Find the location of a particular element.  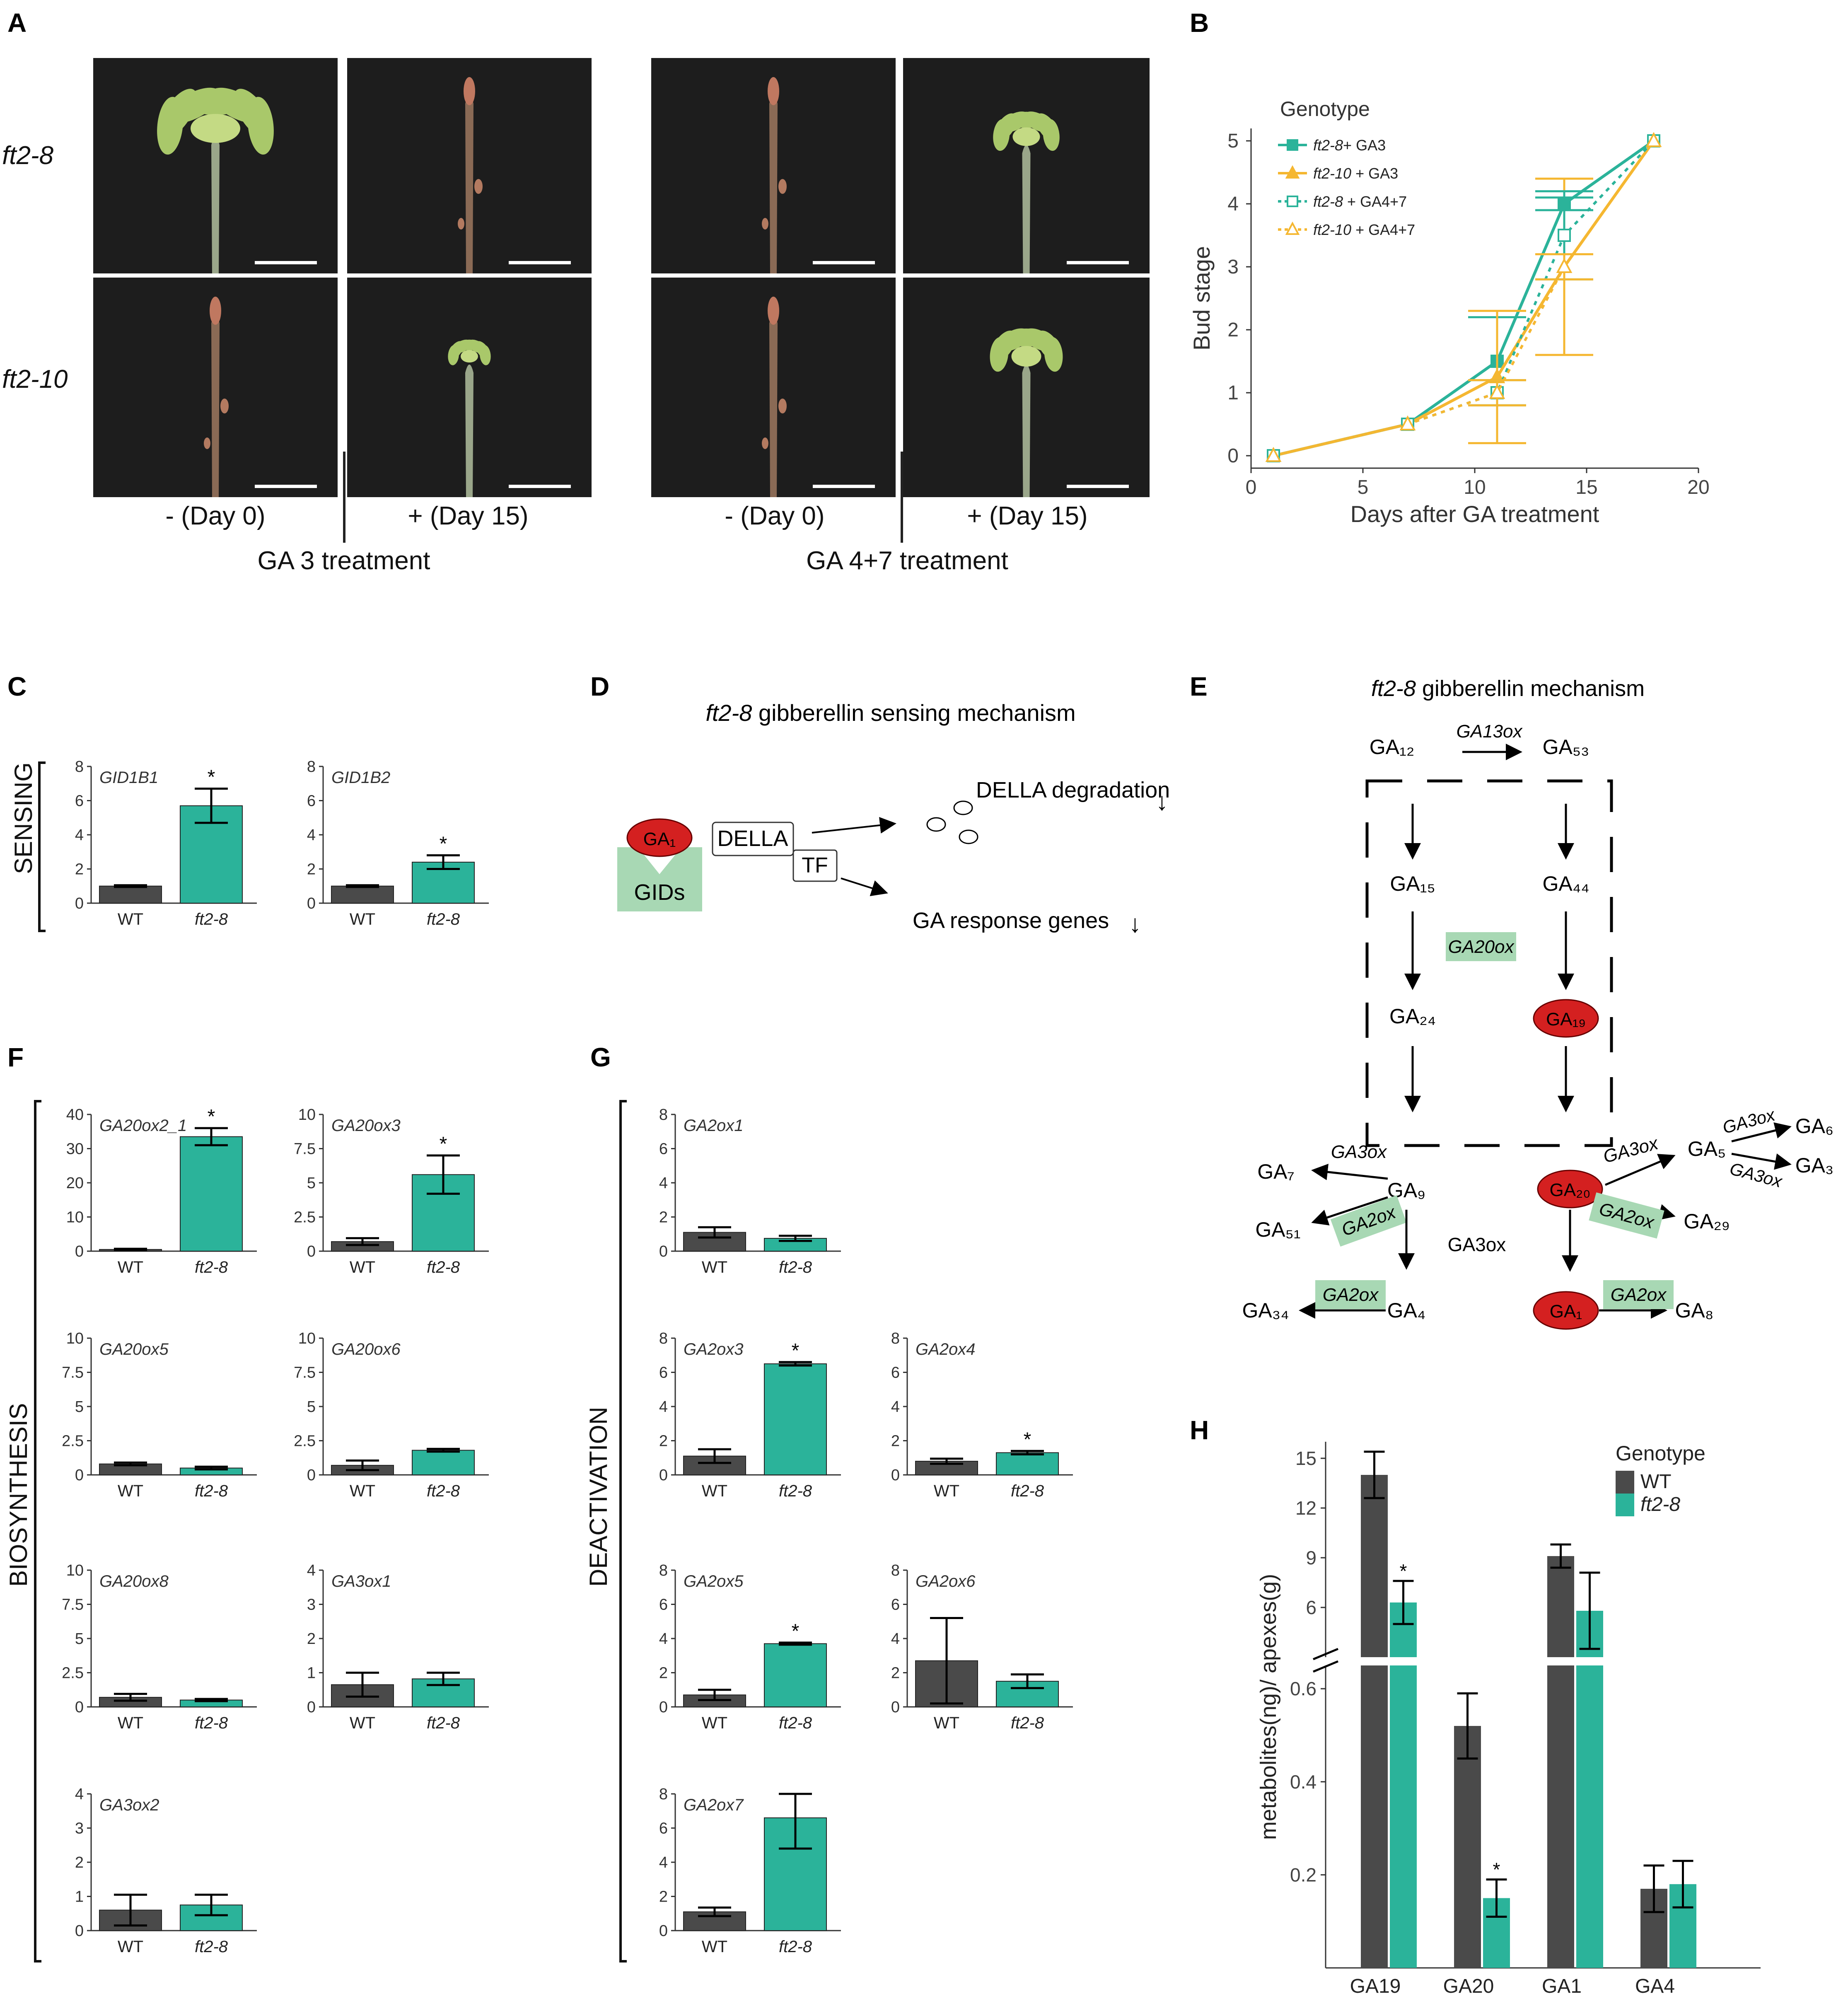

panel-letter-d: D is located at coordinates (600, 686).